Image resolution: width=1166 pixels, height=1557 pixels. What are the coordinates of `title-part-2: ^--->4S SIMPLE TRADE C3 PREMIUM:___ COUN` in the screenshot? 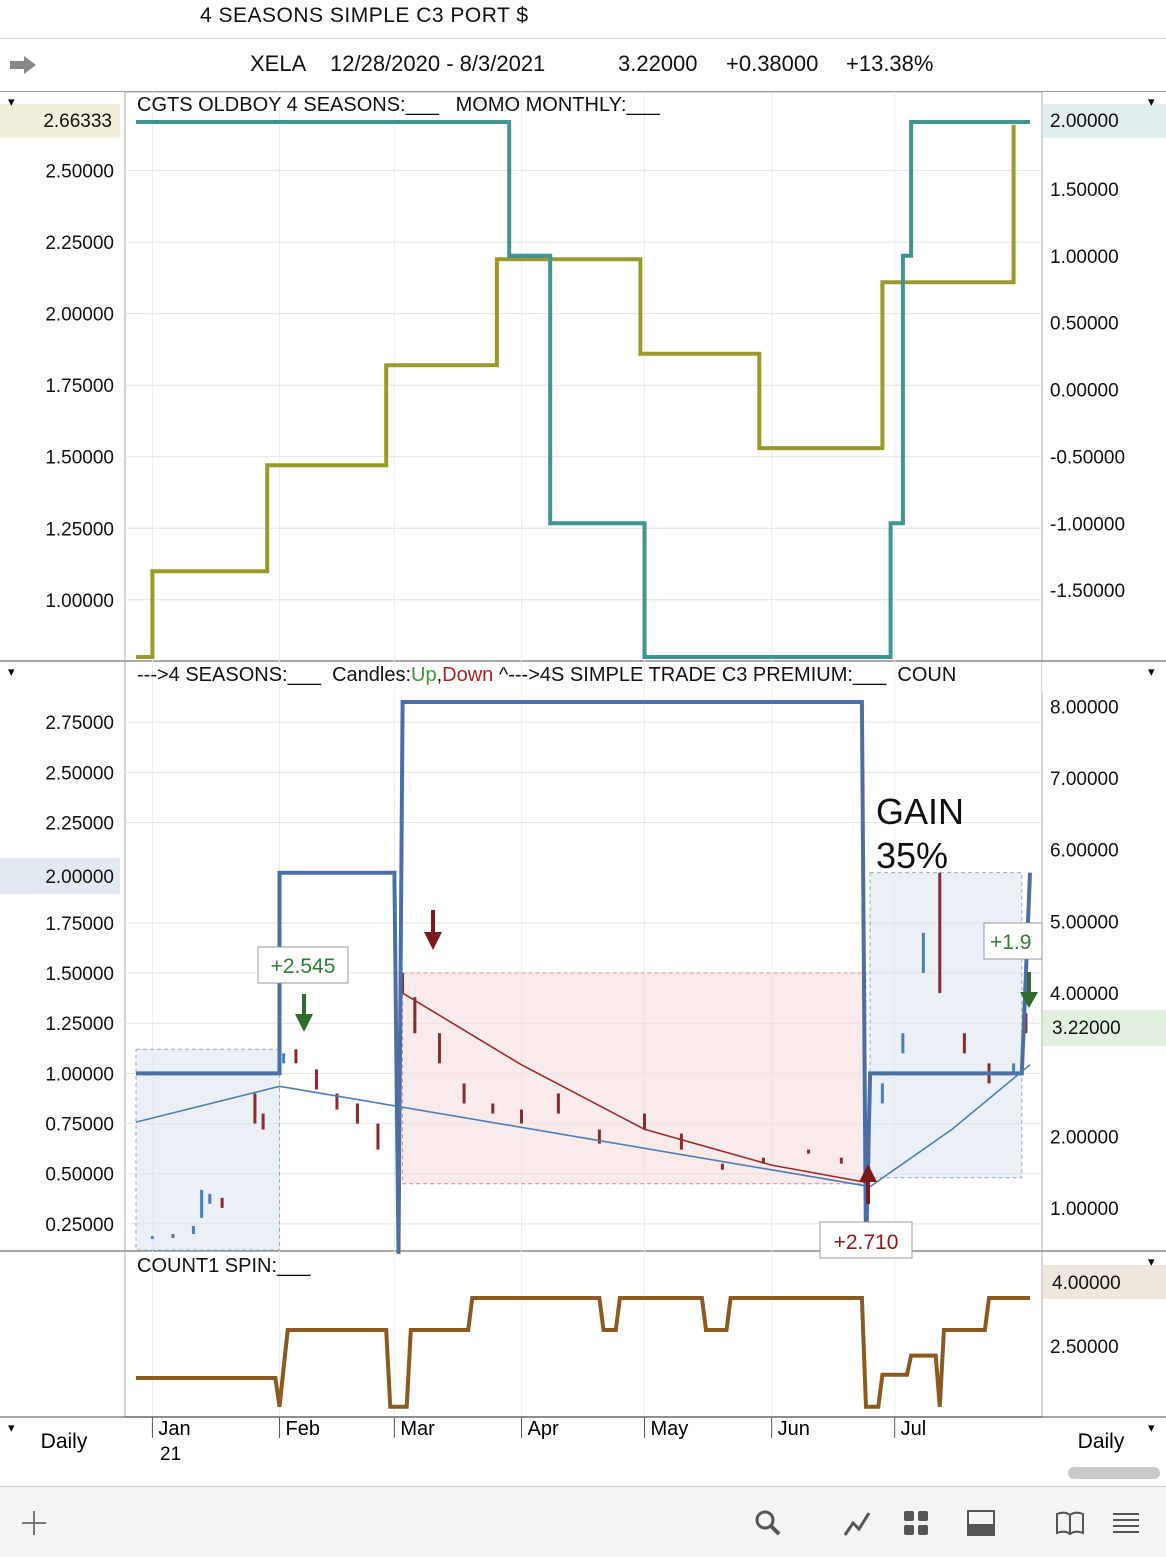 It's located at (724, 675).